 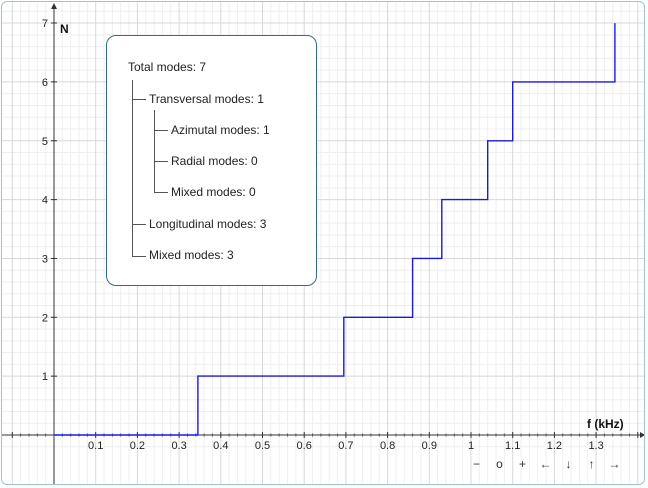 I want to click on x-tick-label: 0.2, so click(x=137, y=446).